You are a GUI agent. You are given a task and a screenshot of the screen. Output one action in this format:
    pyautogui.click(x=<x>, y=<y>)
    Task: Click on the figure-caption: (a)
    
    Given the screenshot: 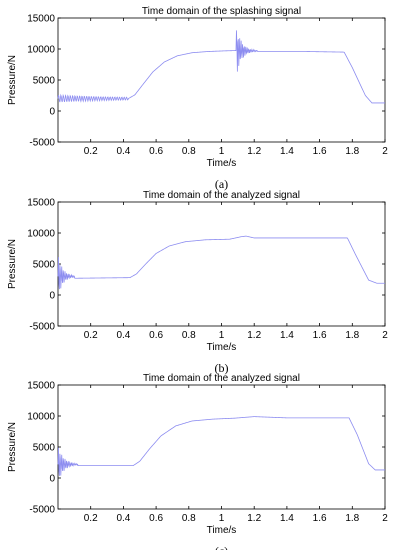 What is the action you would take?
    pyautogui.click(x=221, y=184)
    